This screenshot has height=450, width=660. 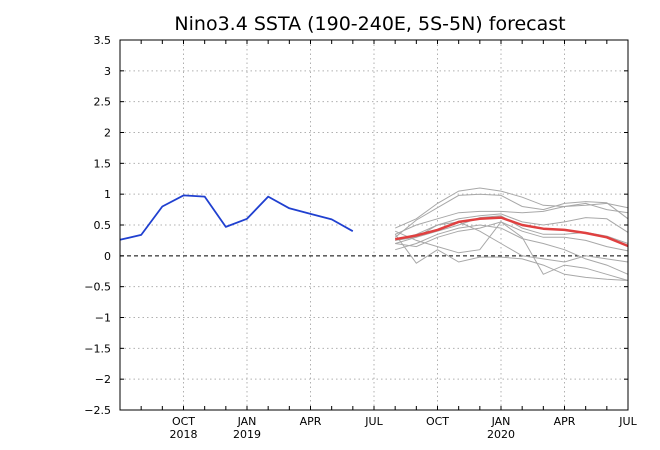 What do you see at coordinates (184, 434) in the screenshot?
I see `x-tick-year-label: 2018` at bounding box center [184, 434].